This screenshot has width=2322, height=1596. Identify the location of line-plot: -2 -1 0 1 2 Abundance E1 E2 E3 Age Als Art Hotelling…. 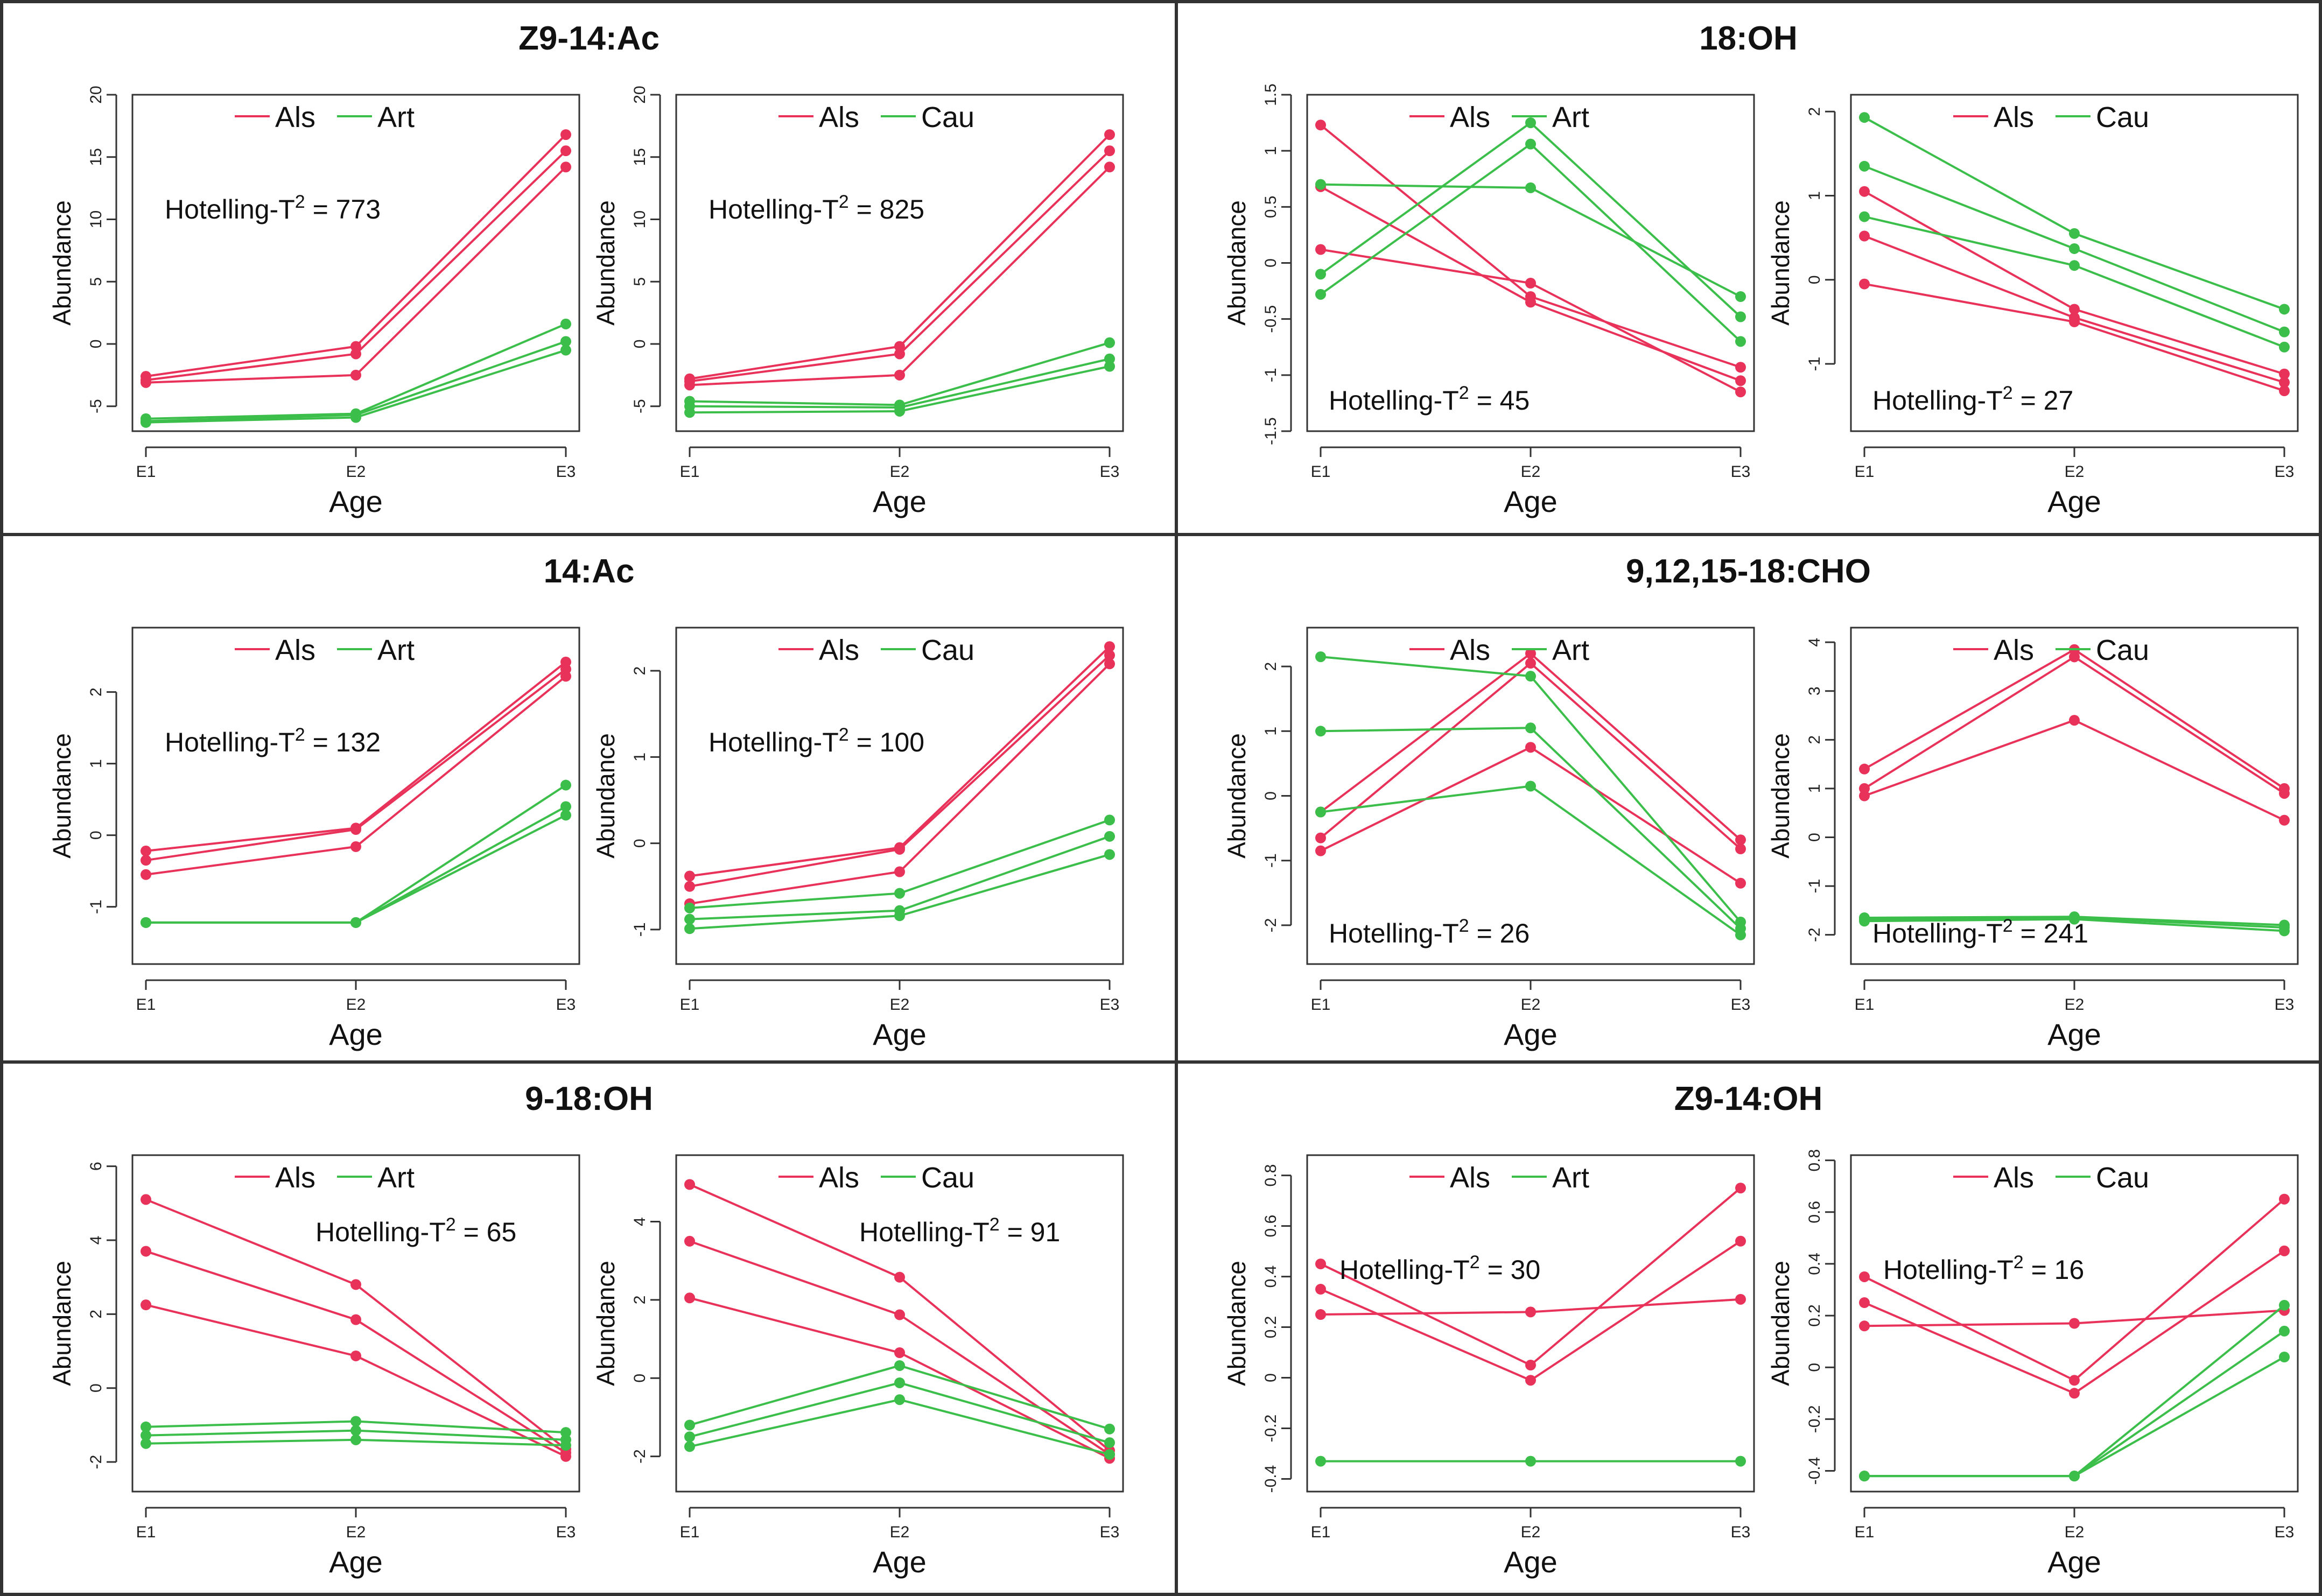
(1489, 839).